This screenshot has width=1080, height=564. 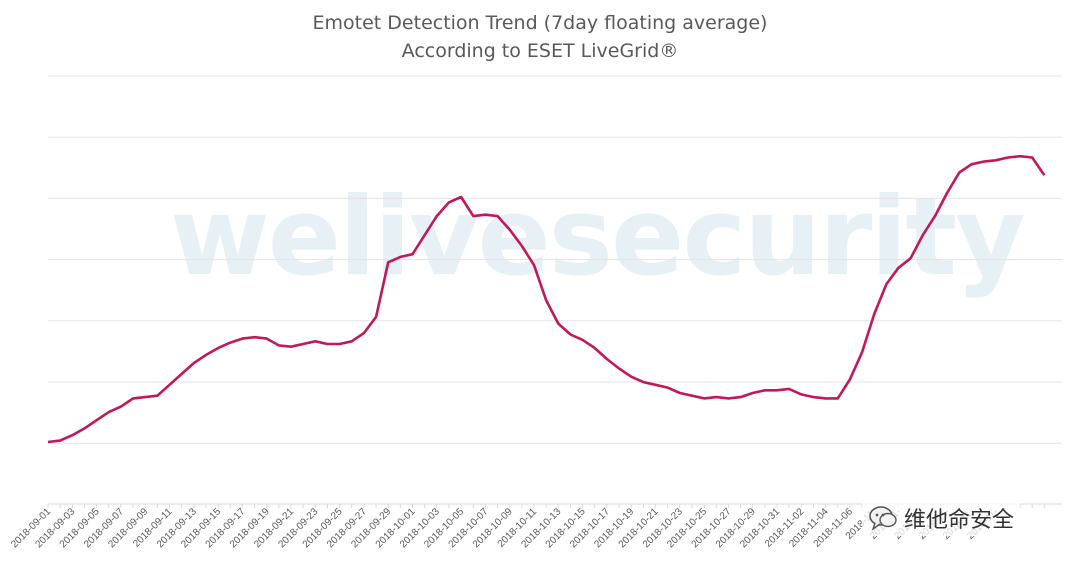 What do you see at coordinates (883, 518) in the screenshot?
I see `chat-bubble-icon` at bounding box center [883, 518].